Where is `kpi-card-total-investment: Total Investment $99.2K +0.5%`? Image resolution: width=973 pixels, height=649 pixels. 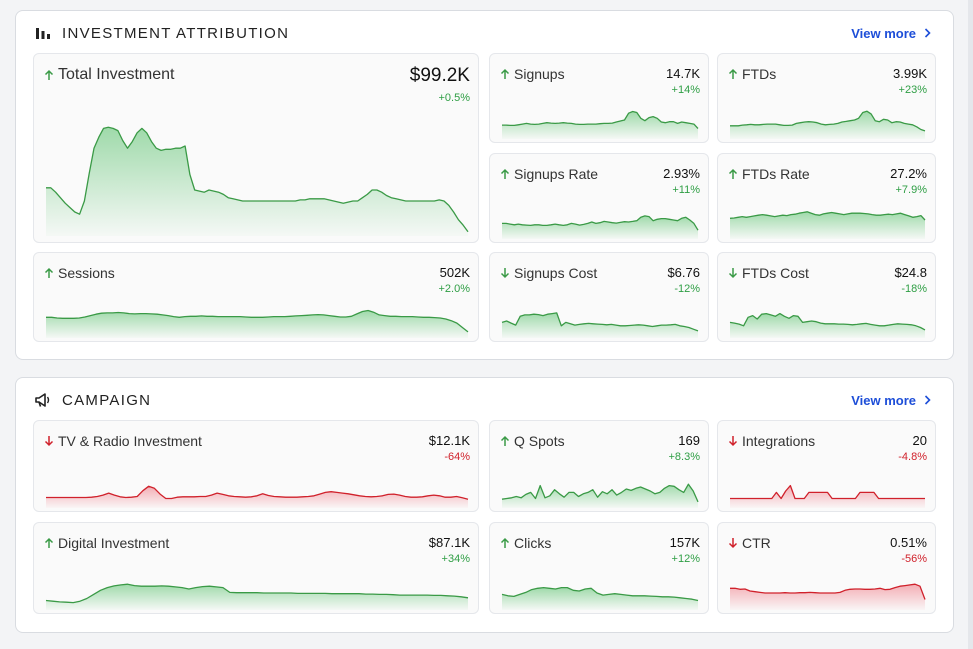 kpi-card-total-investment: Total Investment $99.2K +0.5% is located at coordinates (256, 148).